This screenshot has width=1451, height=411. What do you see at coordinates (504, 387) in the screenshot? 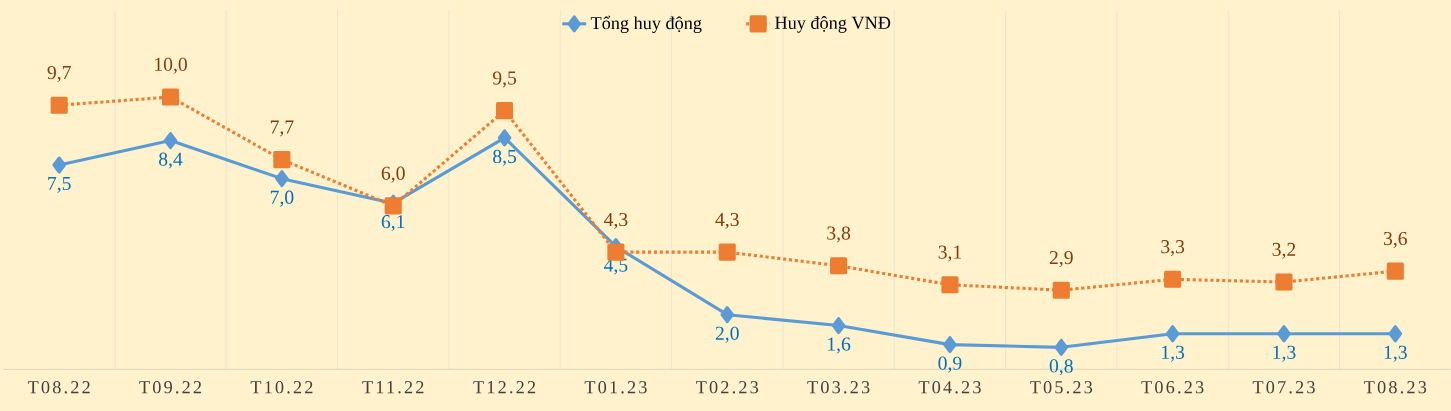
I see `x-tick-label: T12.22` at bounding box center [504, 387].